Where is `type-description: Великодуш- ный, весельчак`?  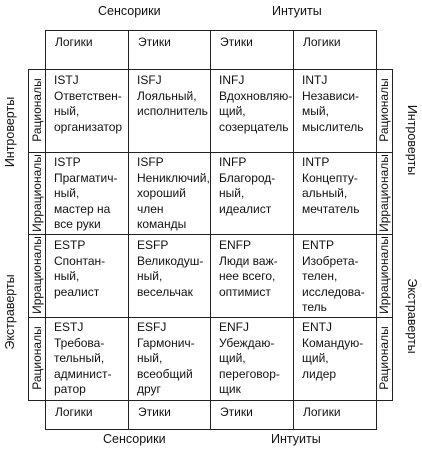
type-description: Великодуш- ный, весельчак is located at coordinates (170, 276).